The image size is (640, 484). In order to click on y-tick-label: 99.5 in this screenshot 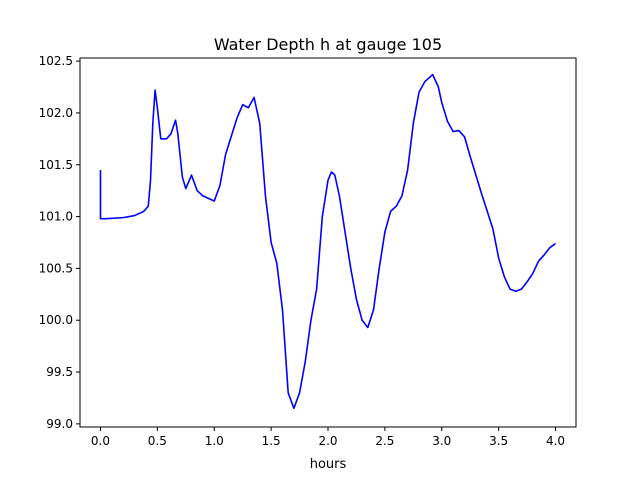, I will do `click(59, 372)`.